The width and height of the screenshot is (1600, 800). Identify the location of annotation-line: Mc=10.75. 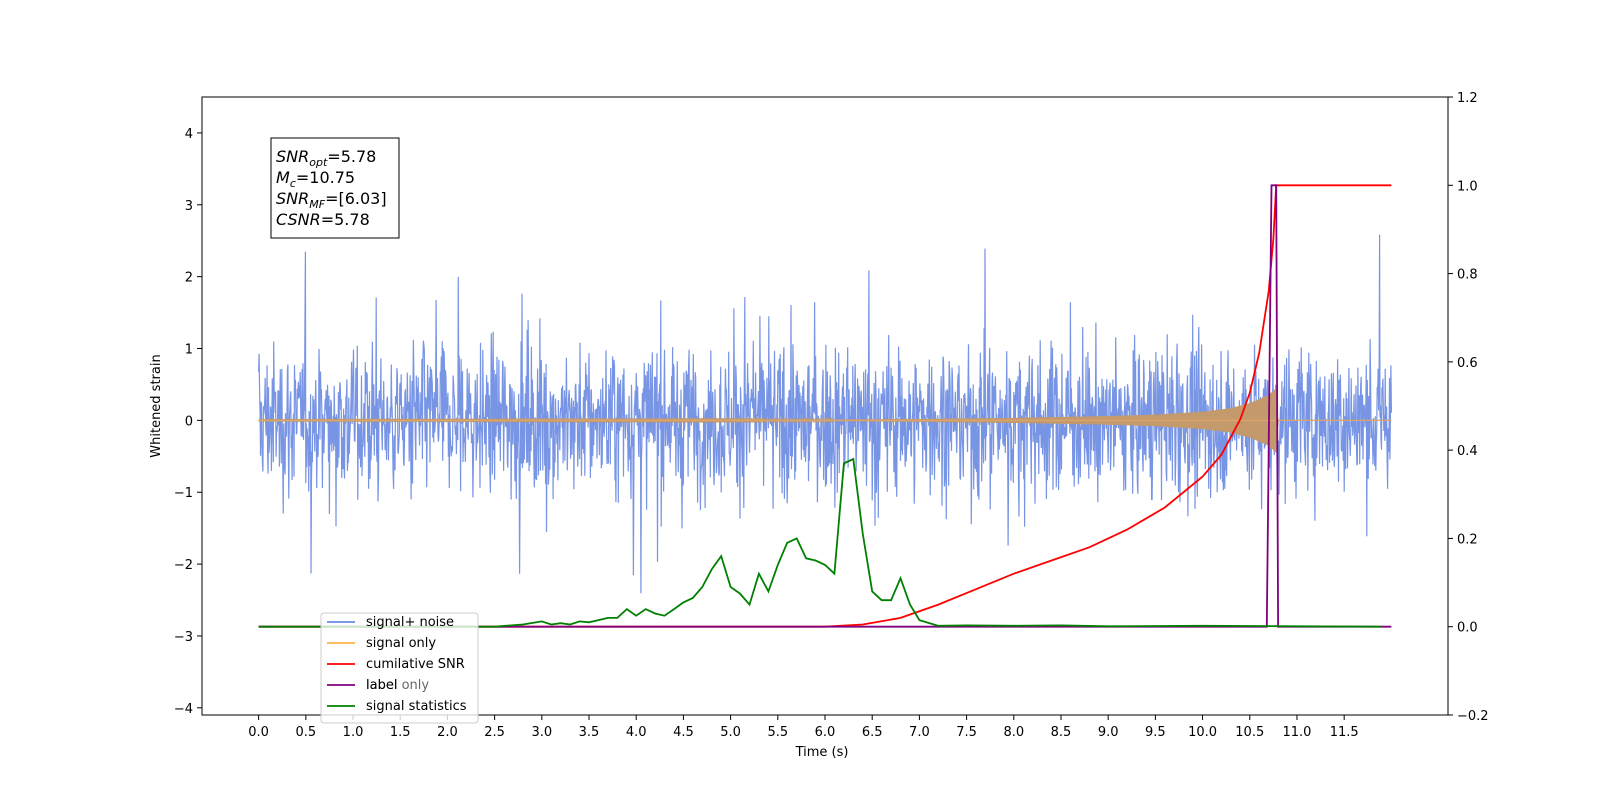
(315, 179).